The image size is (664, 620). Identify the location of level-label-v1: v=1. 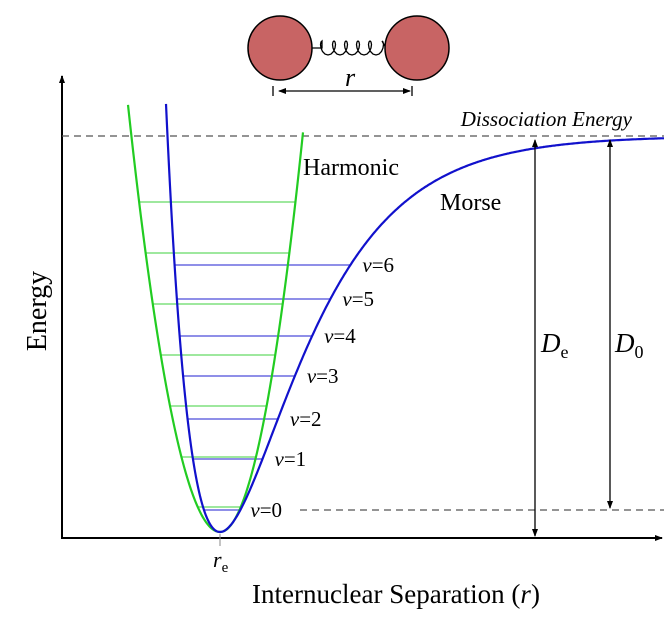
(290, 459).